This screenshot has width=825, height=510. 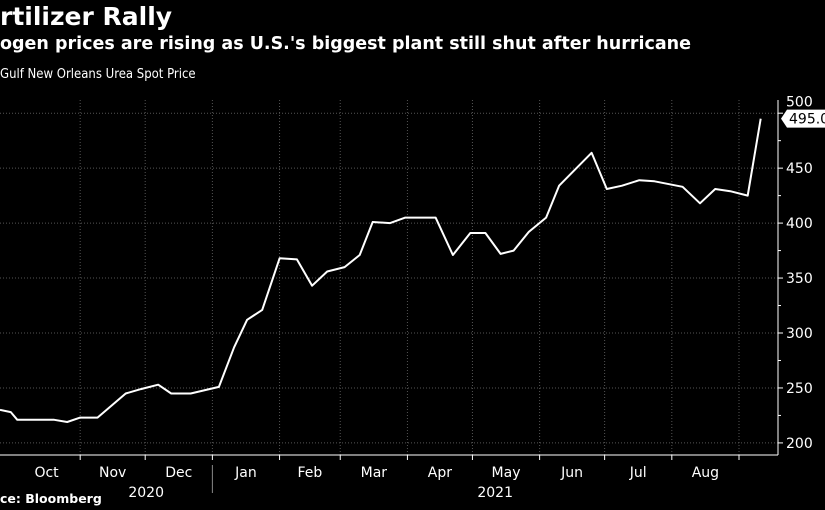 I want to click on last-value-badge, so click(x=803, y=118).